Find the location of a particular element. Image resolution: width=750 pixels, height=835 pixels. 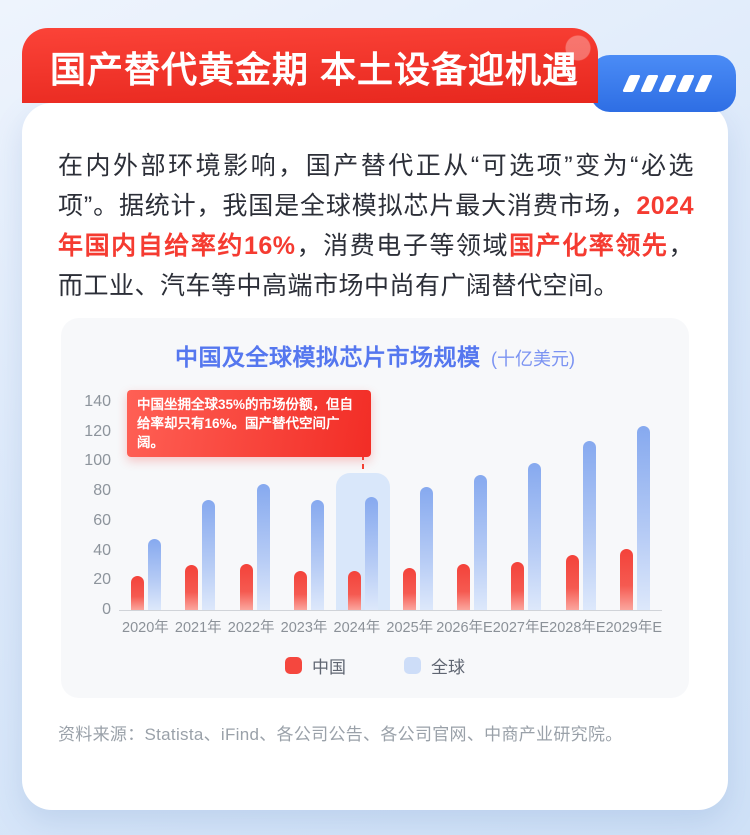

x-axis-label: 2020年 is located at coordinates (145, 628).